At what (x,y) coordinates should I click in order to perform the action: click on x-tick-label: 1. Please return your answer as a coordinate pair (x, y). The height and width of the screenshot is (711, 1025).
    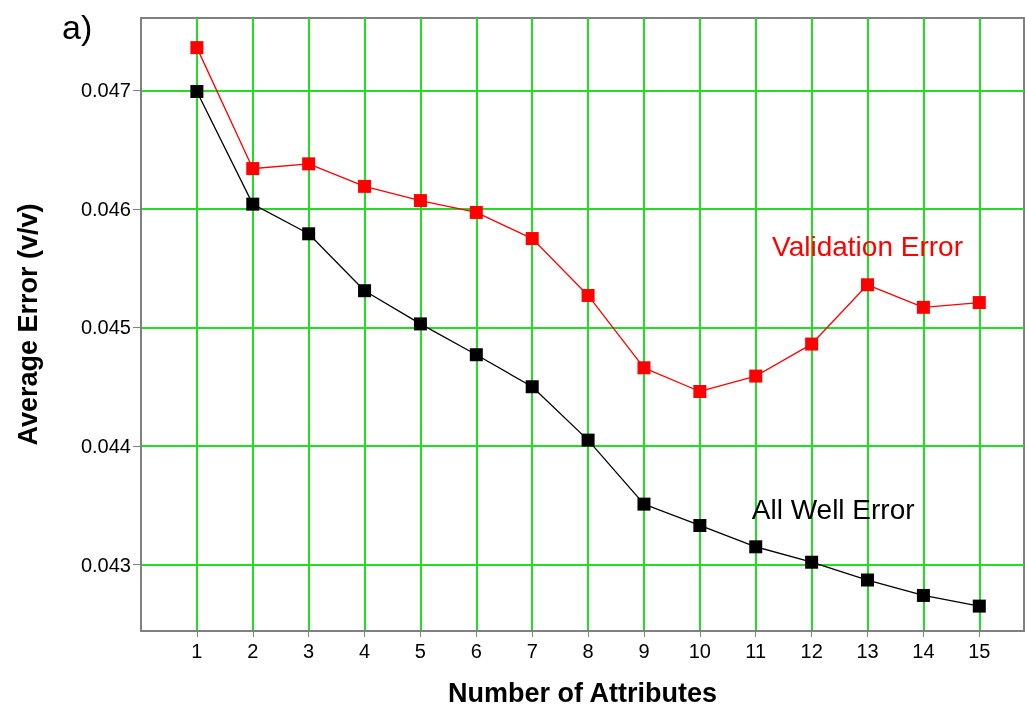
    Looking at the image, I should click on (197, 651).